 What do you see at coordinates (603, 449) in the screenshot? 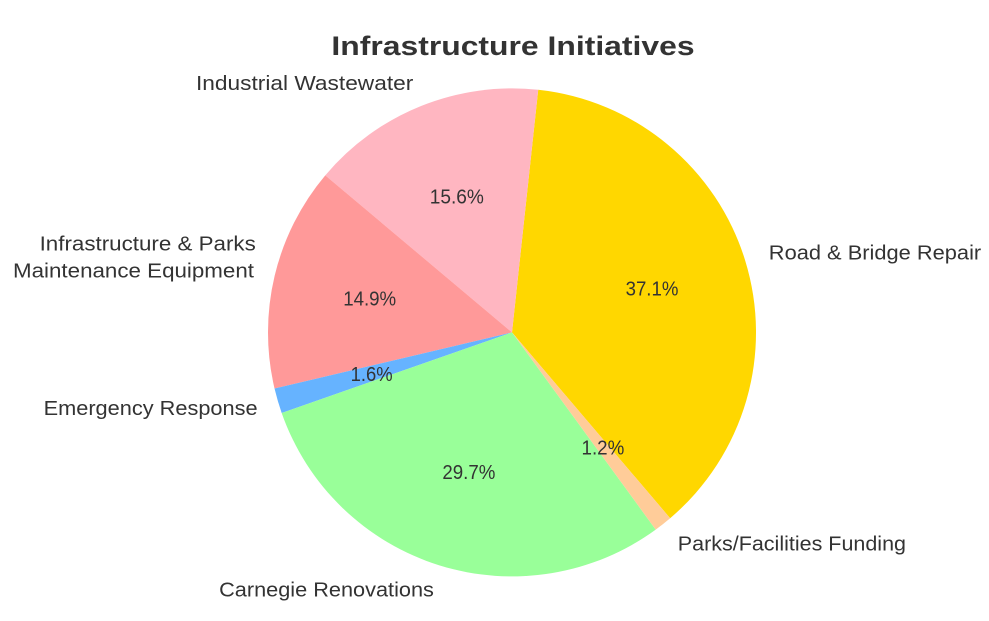
I see `svg-text: 1.2%` at bounding box center [603, 449].